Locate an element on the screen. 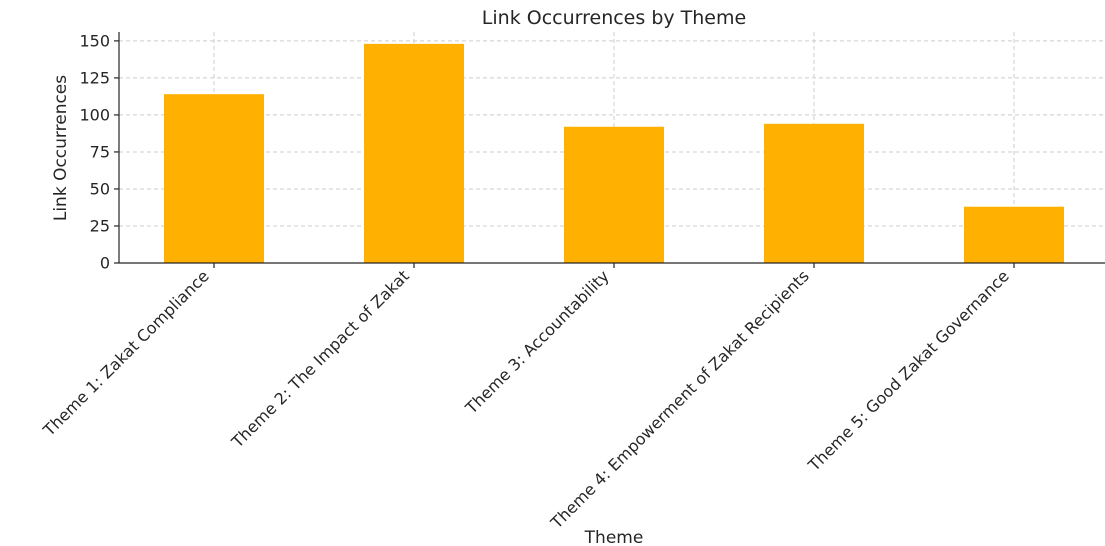 The image size is (1105, 546). chart-title: Link Occurrences by Theme is located at coordinates (614, 18).